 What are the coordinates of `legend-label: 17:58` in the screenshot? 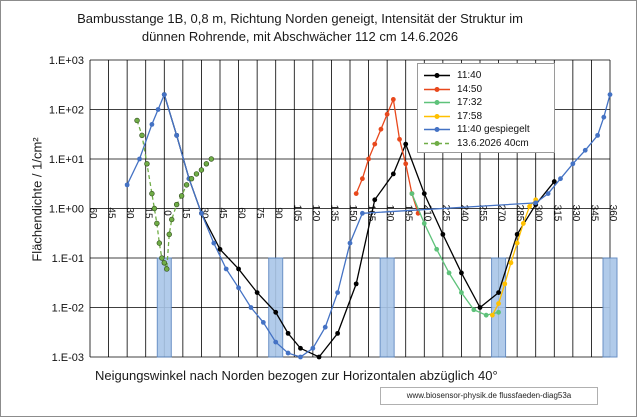 It's located at (470, 116).